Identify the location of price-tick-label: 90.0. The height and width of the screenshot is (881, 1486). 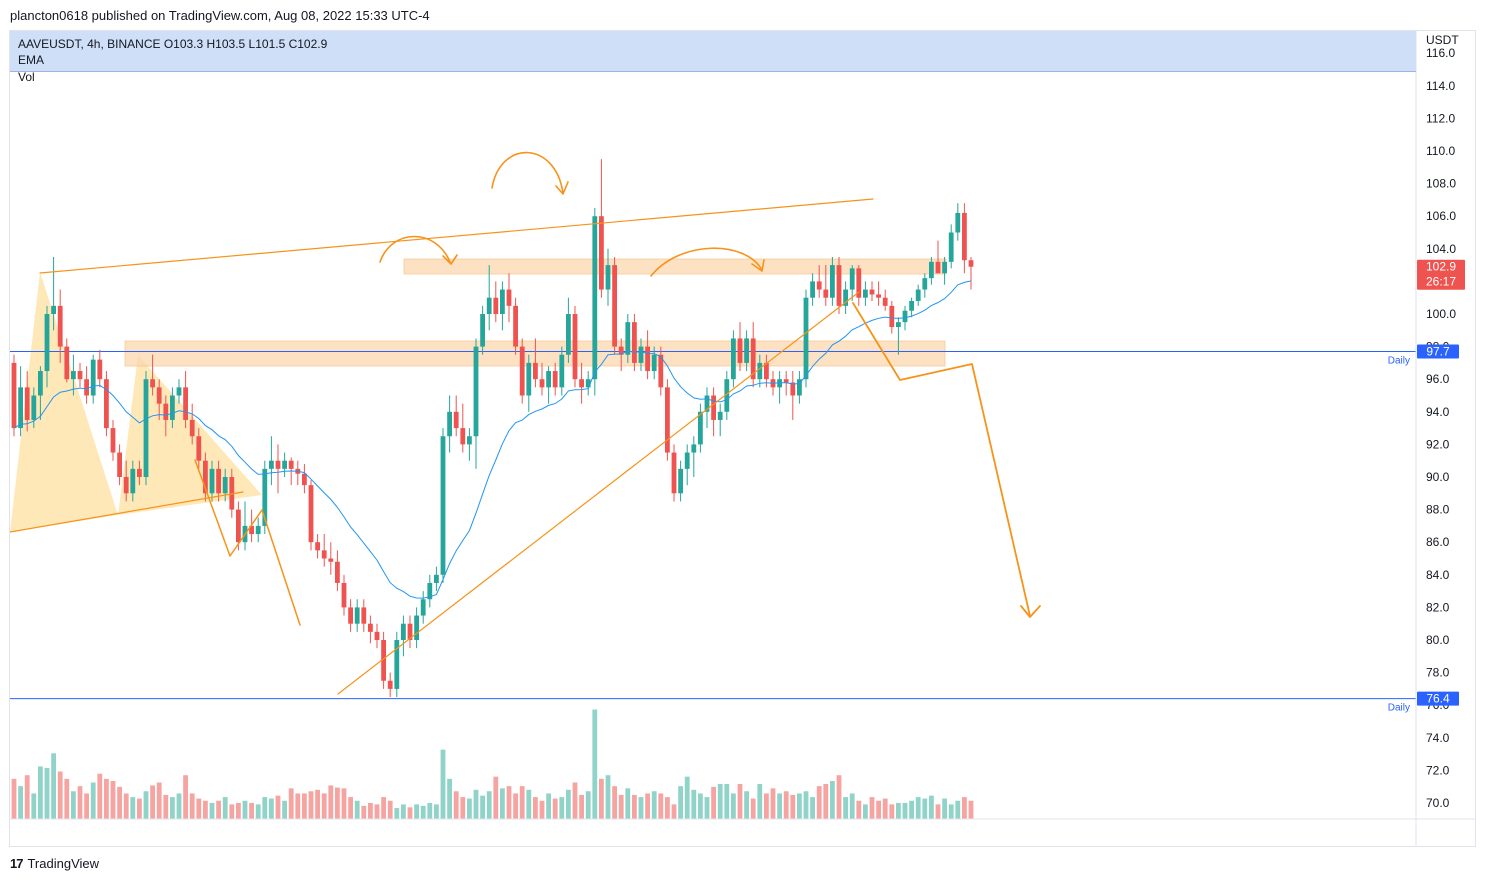
(1438, 477).